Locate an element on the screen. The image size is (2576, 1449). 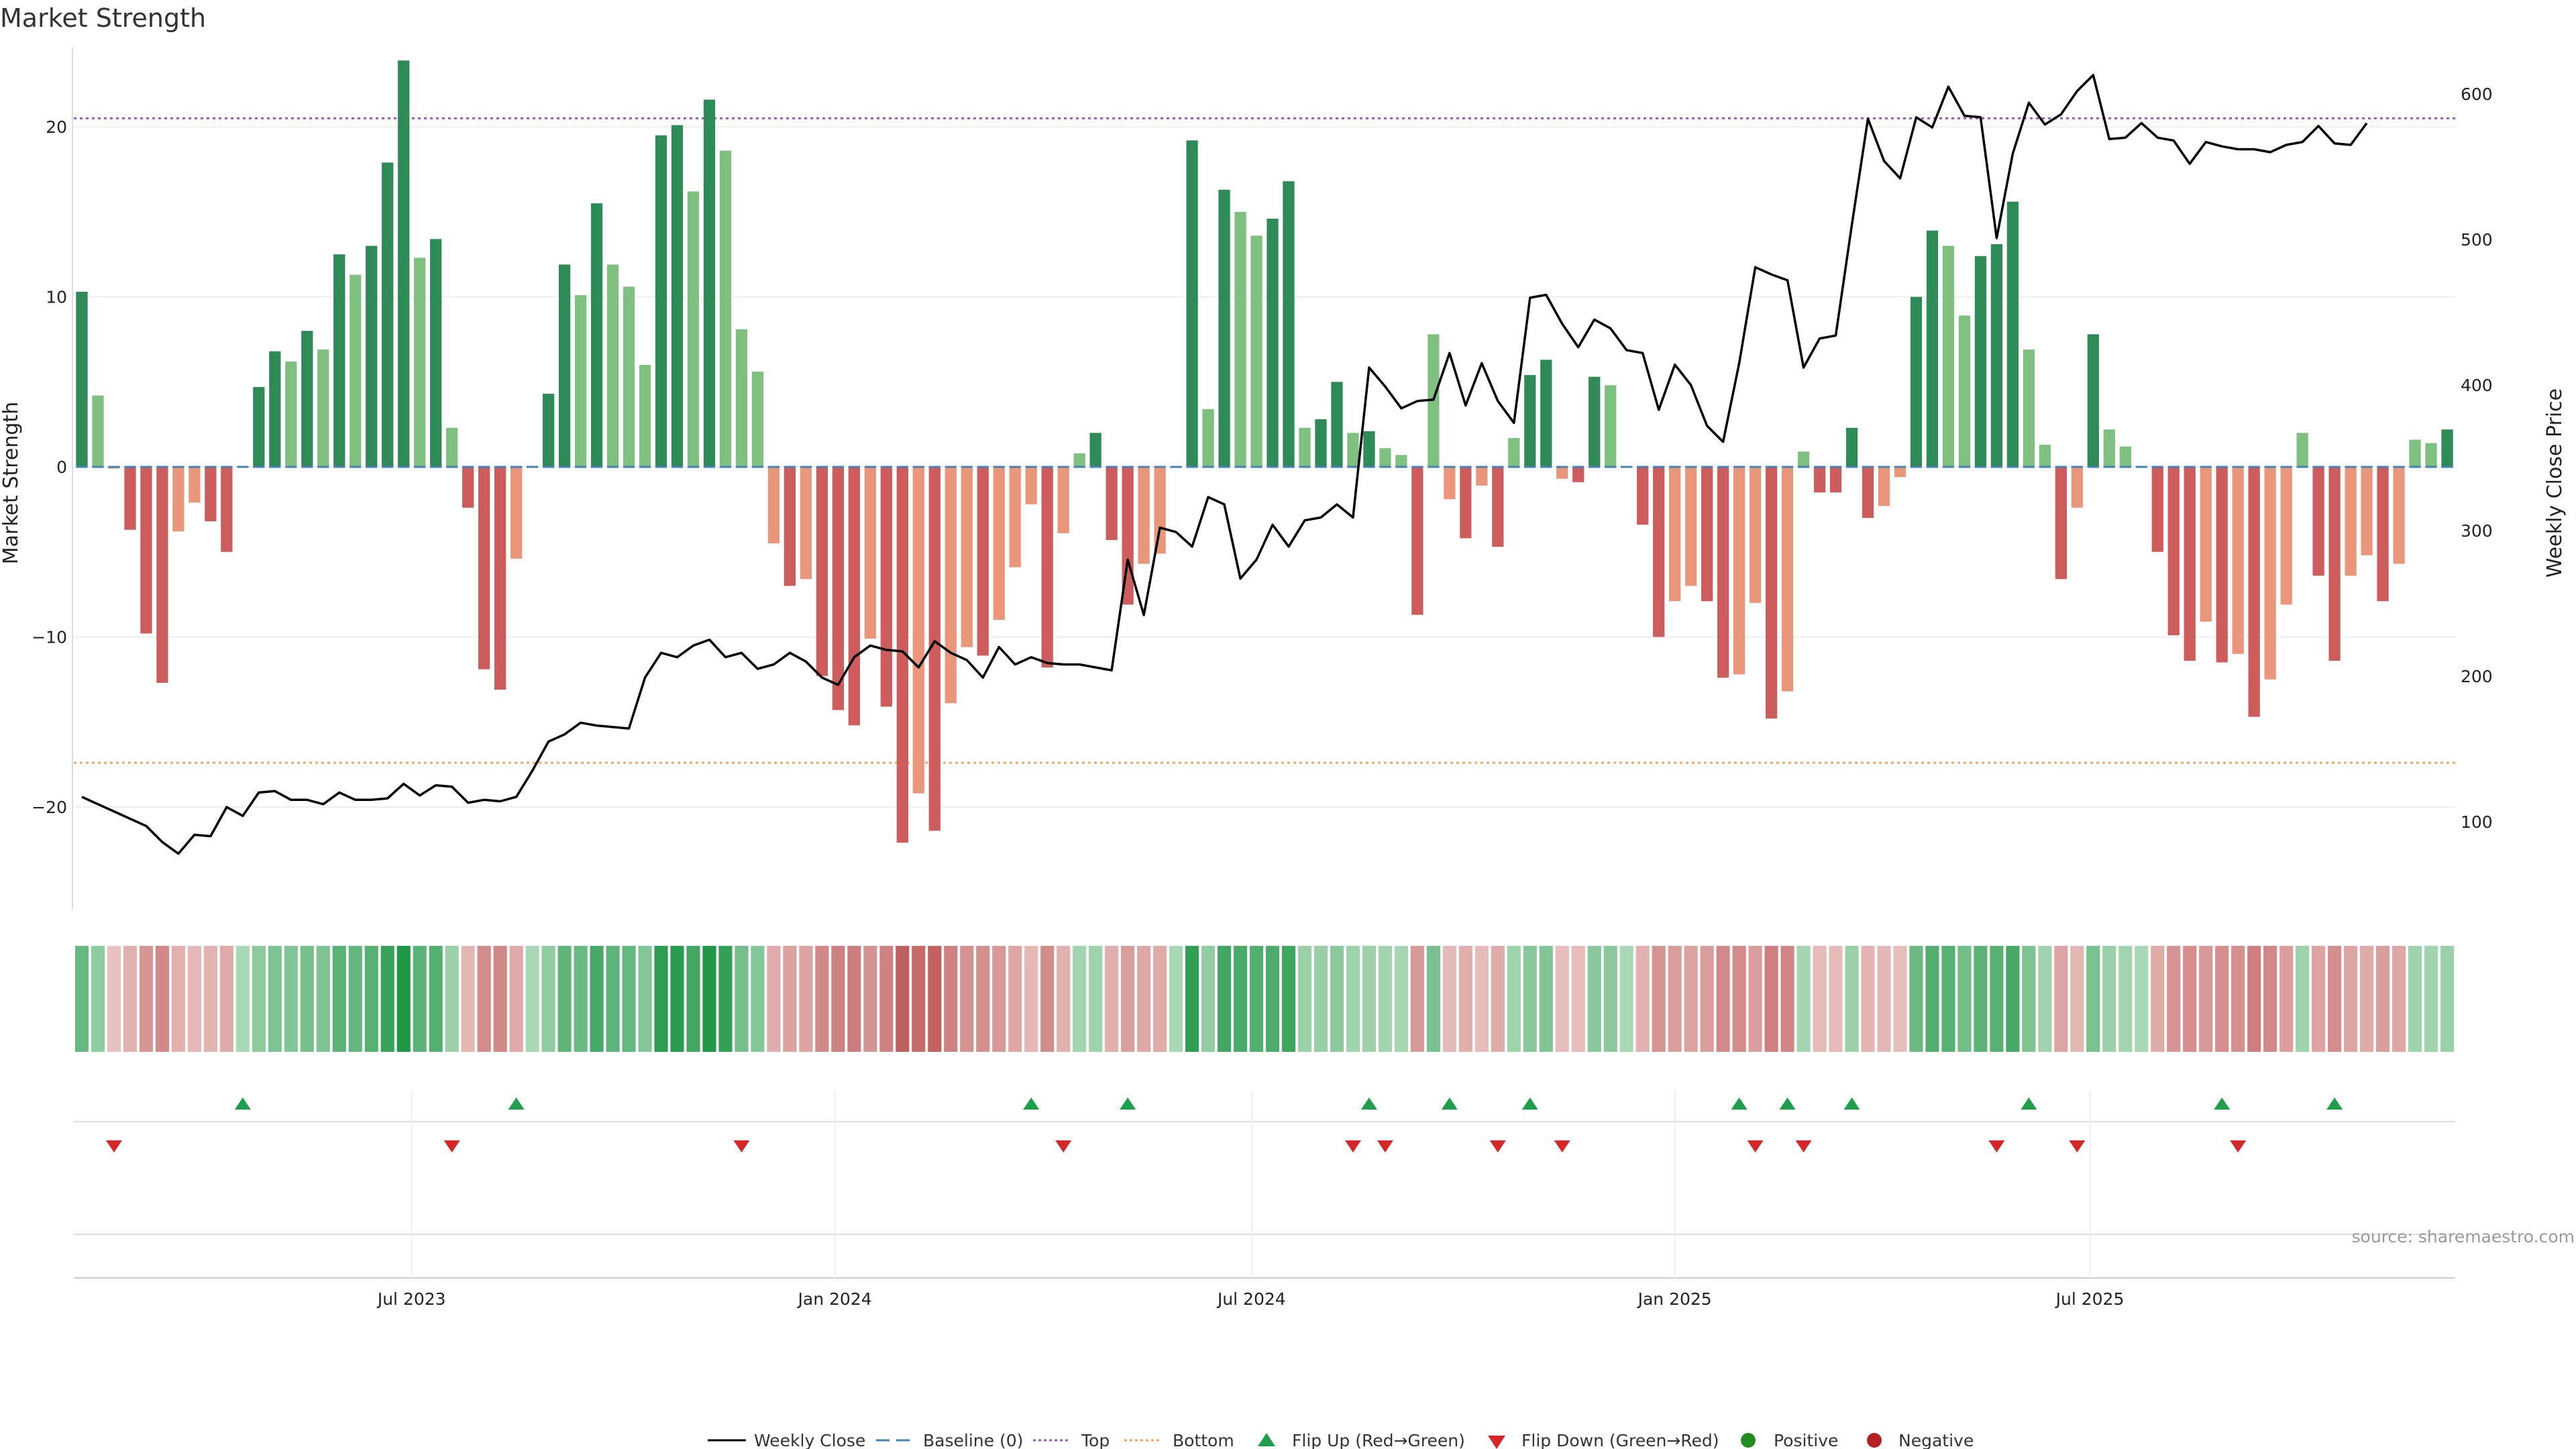
left-axis-ticks: −20 −10 0 10 20 is located at coordinates (49, 467).